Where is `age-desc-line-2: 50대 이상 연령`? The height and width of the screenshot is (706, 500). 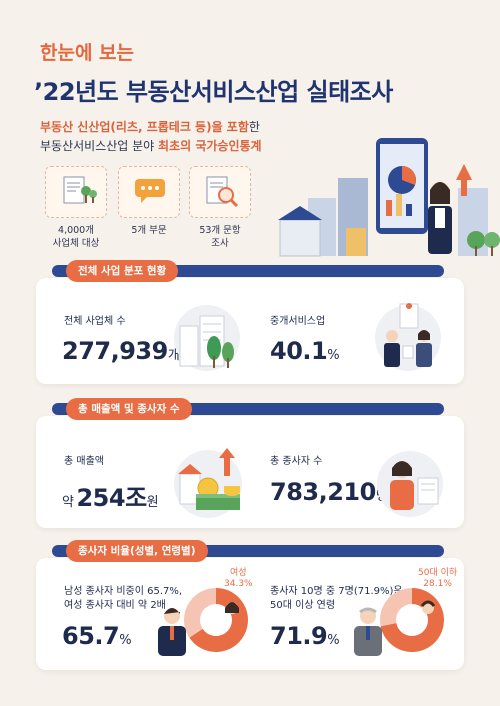 age-desc-line-2: 50대 이상 연령 is located at coordinates (303, 605).